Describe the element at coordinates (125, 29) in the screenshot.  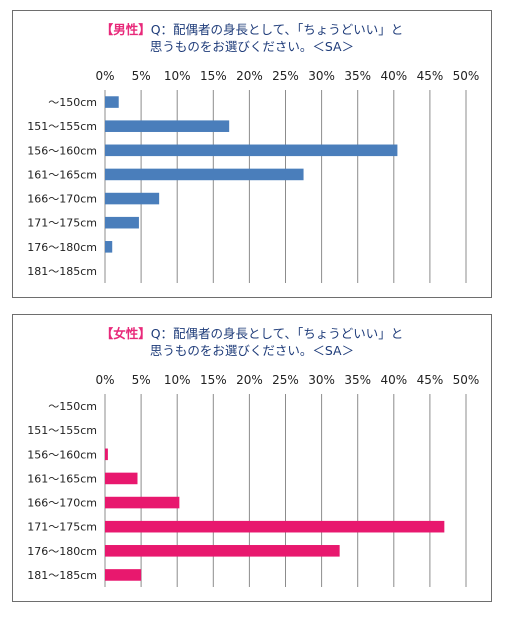
I see `chart-title-tag: 【男性】` at that location.